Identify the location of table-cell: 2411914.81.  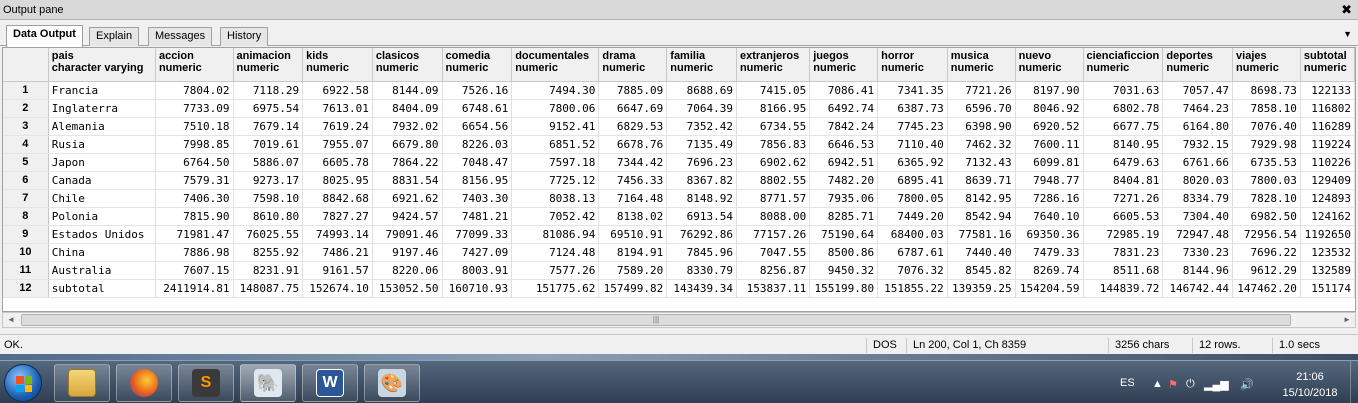
(194, 288).